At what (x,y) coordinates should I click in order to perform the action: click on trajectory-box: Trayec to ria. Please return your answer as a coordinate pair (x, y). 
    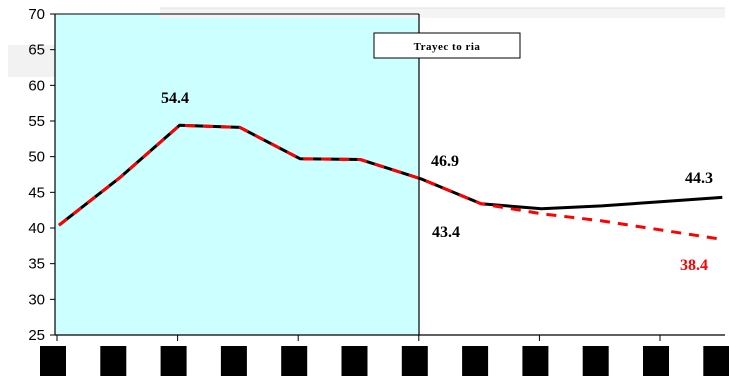
    Looking at the image, I should click on (447, 45).